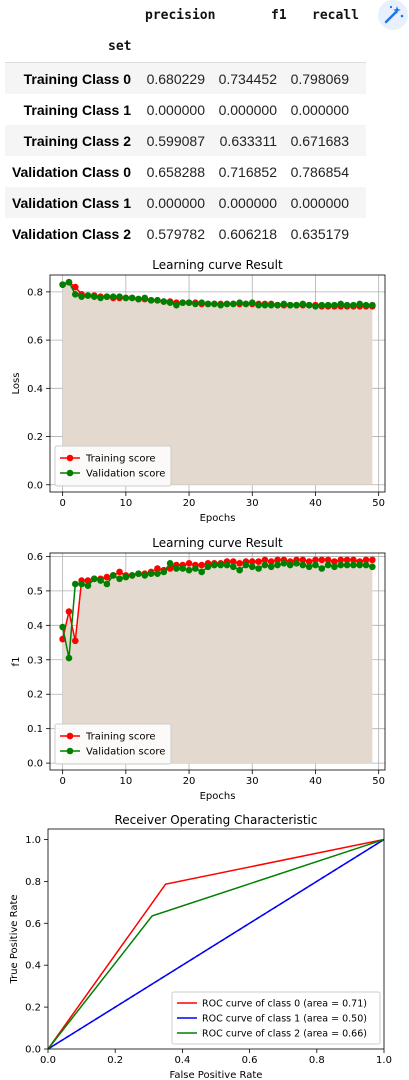  Describe the element at coordinates (71, 202) in the screenshot. I see `row-label: Validation Class 1` at that location.